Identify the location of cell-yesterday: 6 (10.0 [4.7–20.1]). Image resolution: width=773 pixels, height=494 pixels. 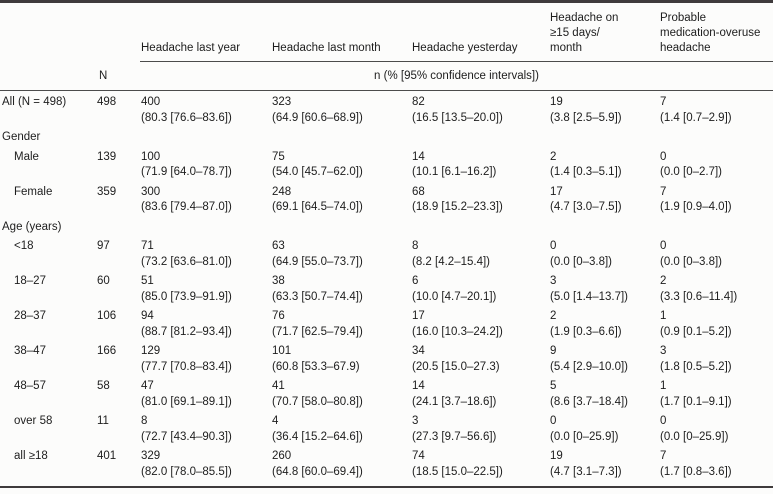
(480, 287).